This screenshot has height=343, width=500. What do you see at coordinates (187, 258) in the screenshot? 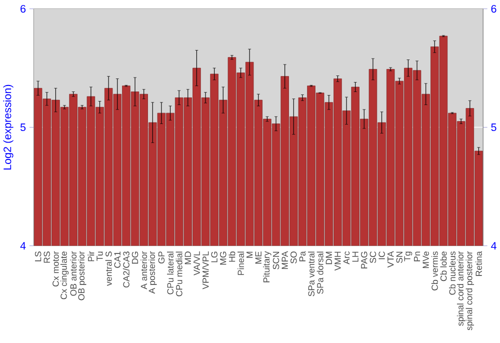
I see `x-tick-label: MD` at bounding box center [187, 258].